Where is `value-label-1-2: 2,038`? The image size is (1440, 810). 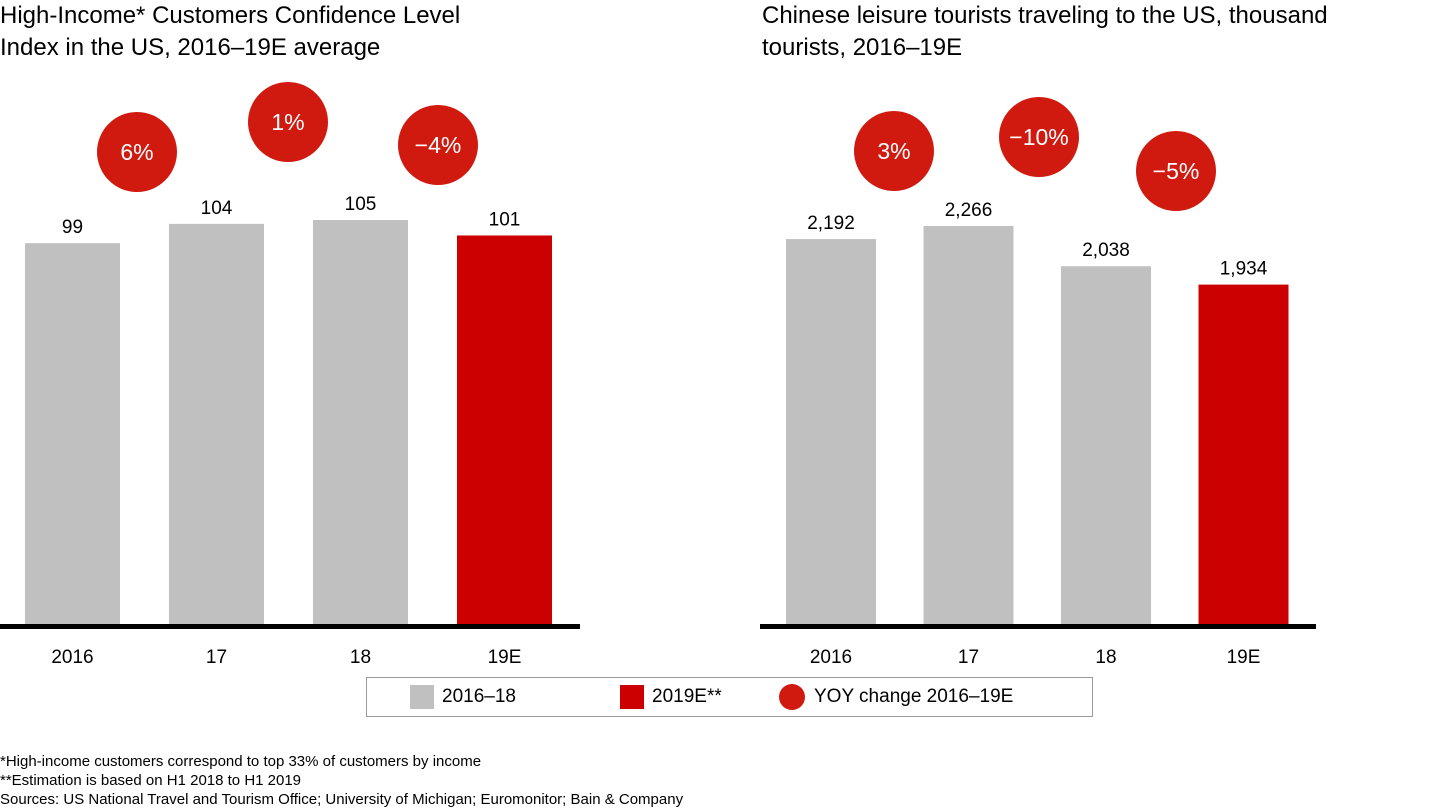 value-label-1-2: 2,038 is located at coordinates (1106, 250).